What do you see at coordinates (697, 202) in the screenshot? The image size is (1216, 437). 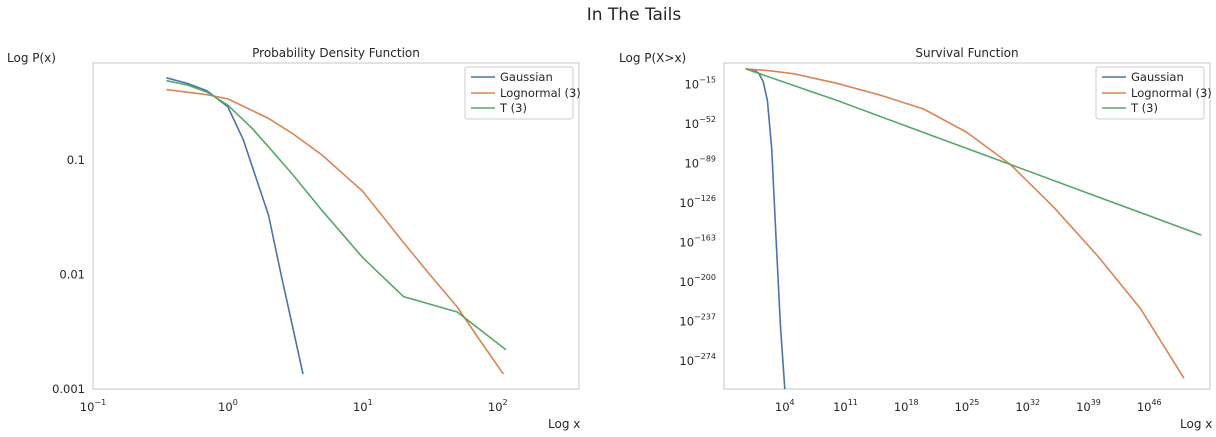 I see `y-tick-label: 10−126` at bounding box center [697, 202].